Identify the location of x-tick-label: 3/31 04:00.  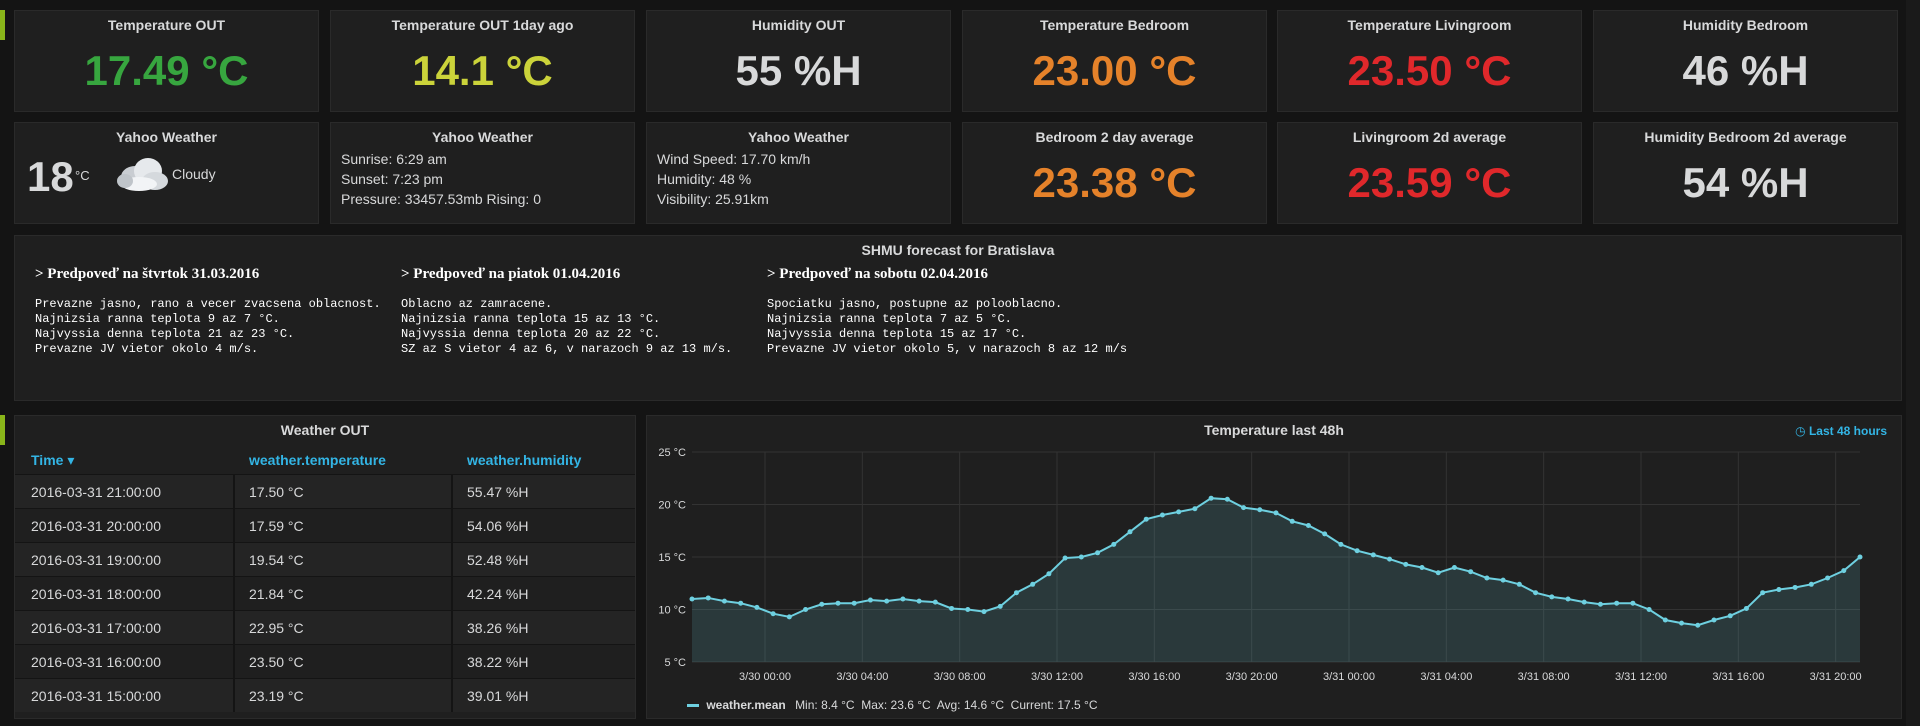
(1446, 677).